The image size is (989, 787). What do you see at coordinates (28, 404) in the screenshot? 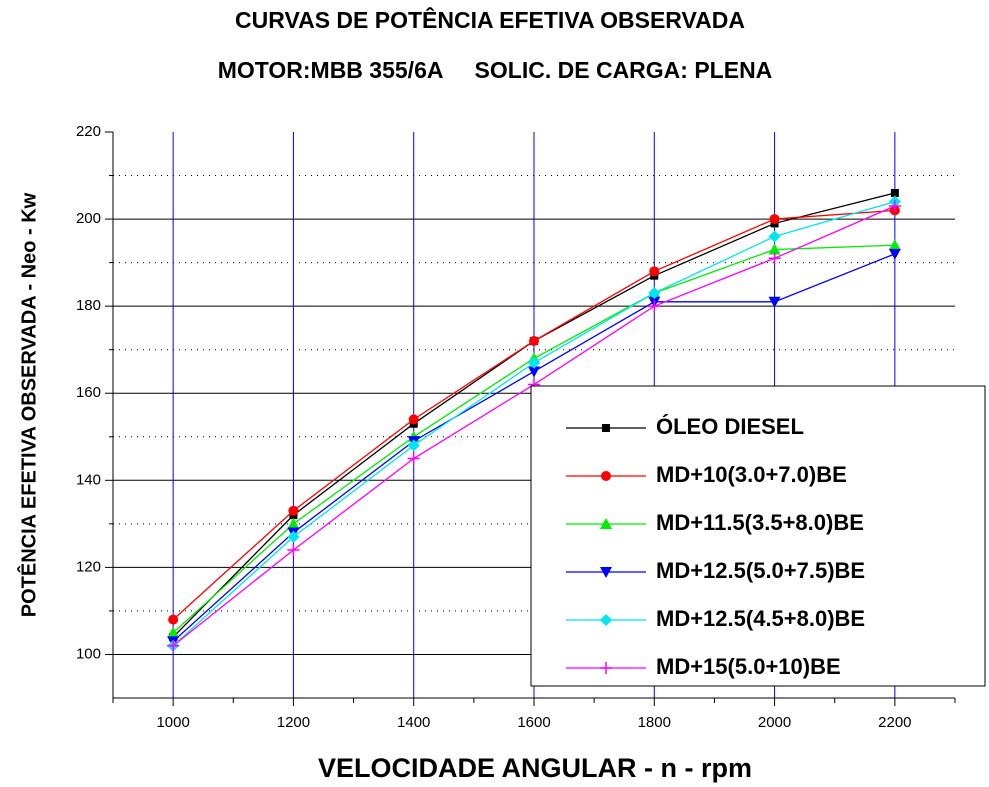
I see `y-axis-label: POTÊNCIA EFETIVA OBSERVADA - Neo - Kw` at bounding box center [28, 404].